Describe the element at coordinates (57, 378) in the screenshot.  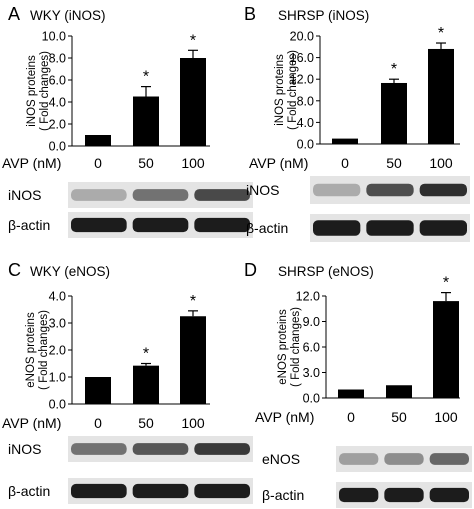
I see `y-tick-label: 1.0` at that location.